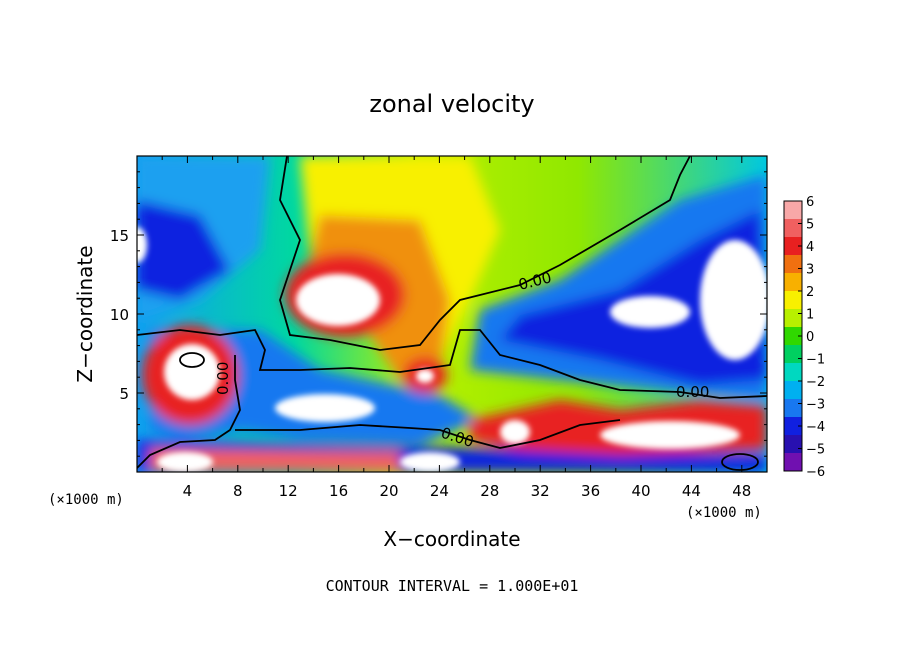 Image resolution: width=904 pixels, height=654 pixels. I want to click on saturated-core-left-edge, so click(142, 245).